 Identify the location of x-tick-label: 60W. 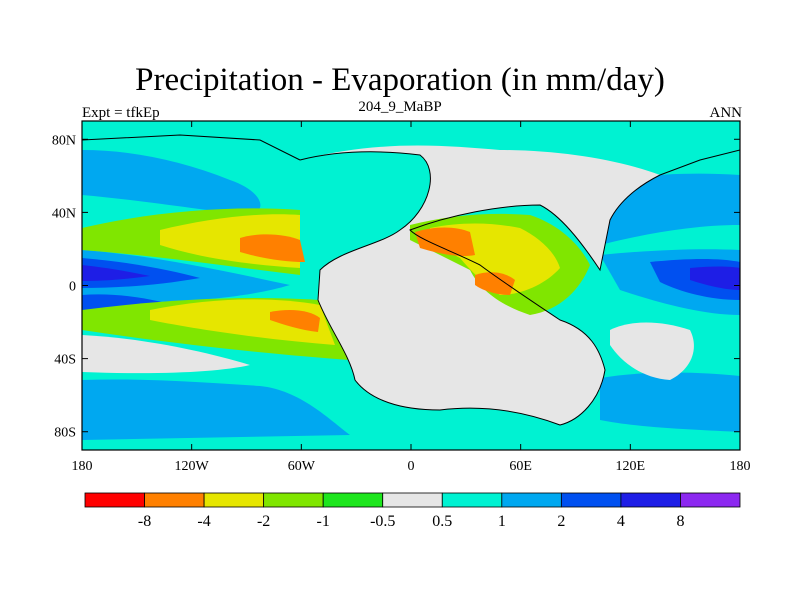
(302, 466).